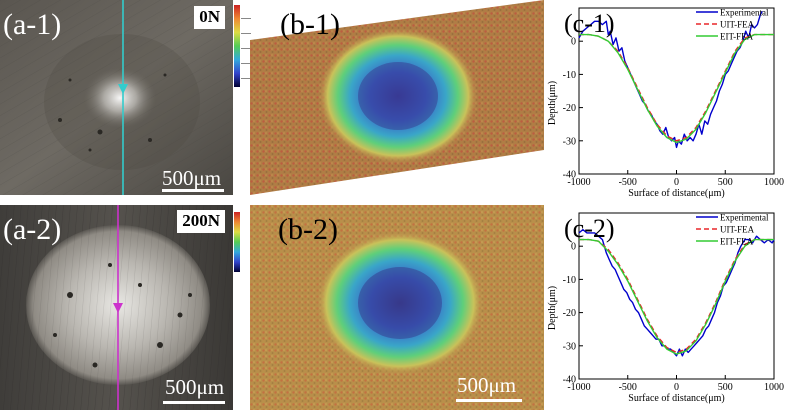 This screenshot has height=415, width=789. I want to click on colorbar-a1-ticks, so click(246, 46).